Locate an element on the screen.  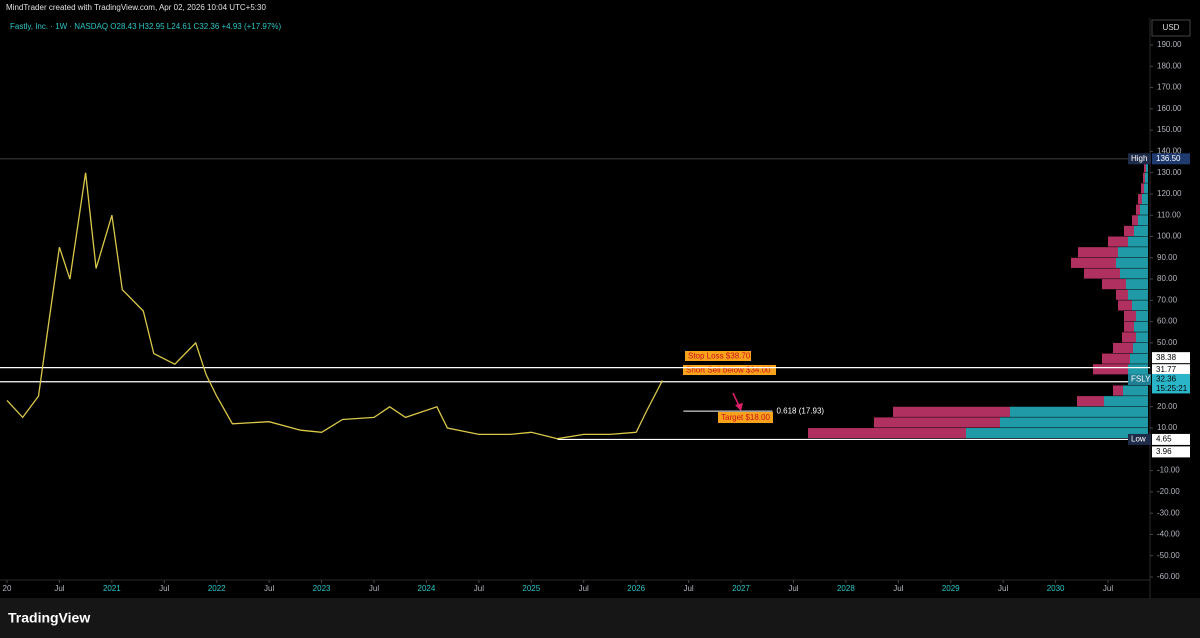
y-tick-label: -40.00 is located at coordinates (1168, 534).